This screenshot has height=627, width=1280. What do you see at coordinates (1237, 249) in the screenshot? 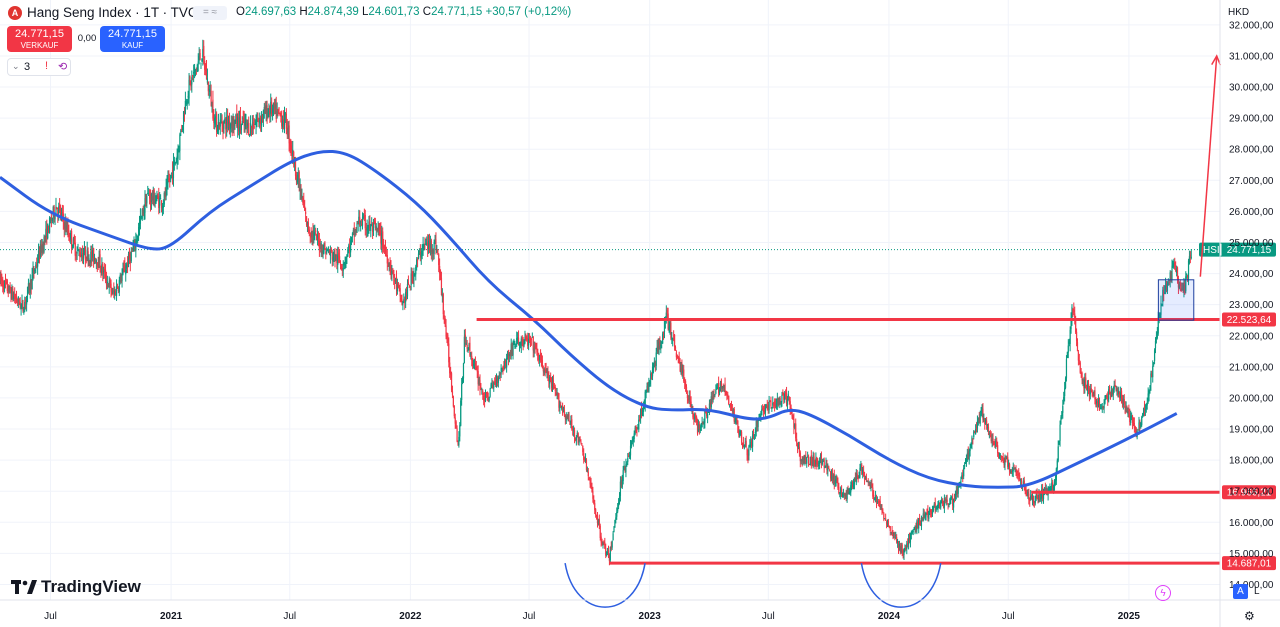
I see `last-price-tag` at bounding box center [1237, 249].